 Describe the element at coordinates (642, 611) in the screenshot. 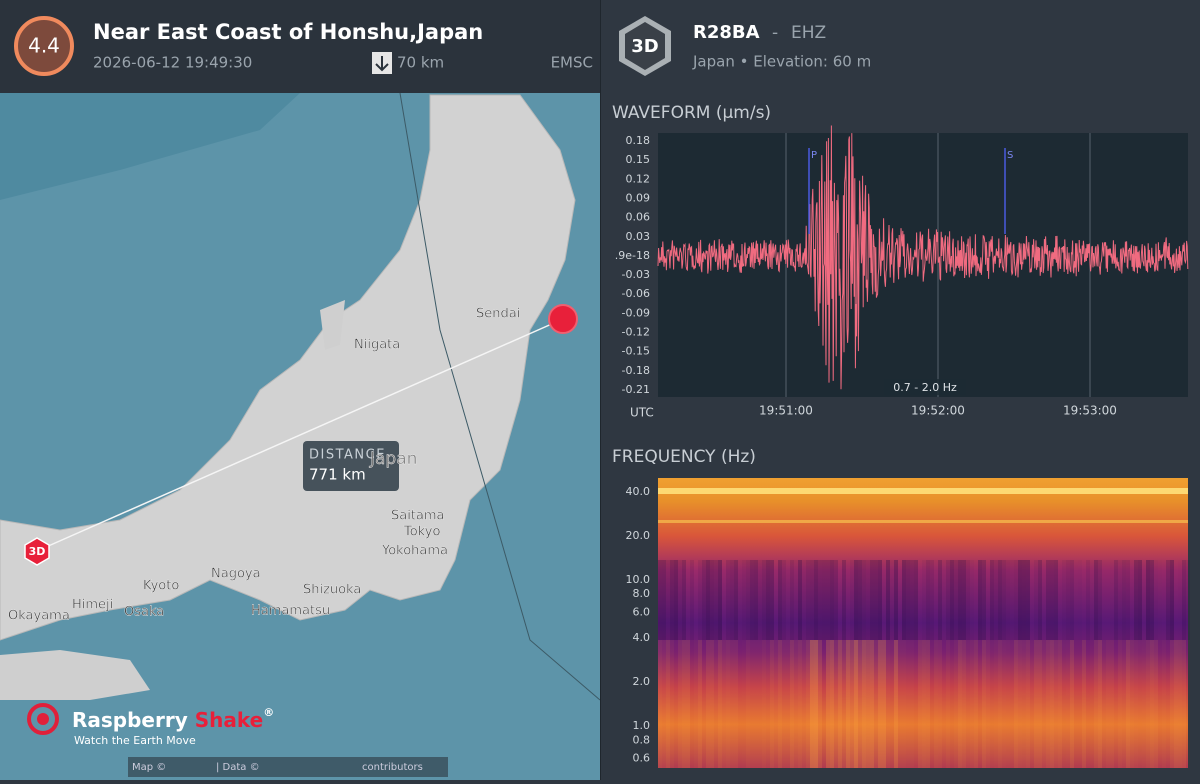

I see `y-tick-label: 6.0` at that location.